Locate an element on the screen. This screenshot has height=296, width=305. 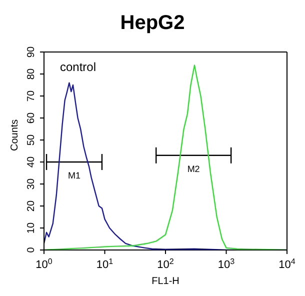
y-tick-label: 40 is located at coordinates (31, 162).